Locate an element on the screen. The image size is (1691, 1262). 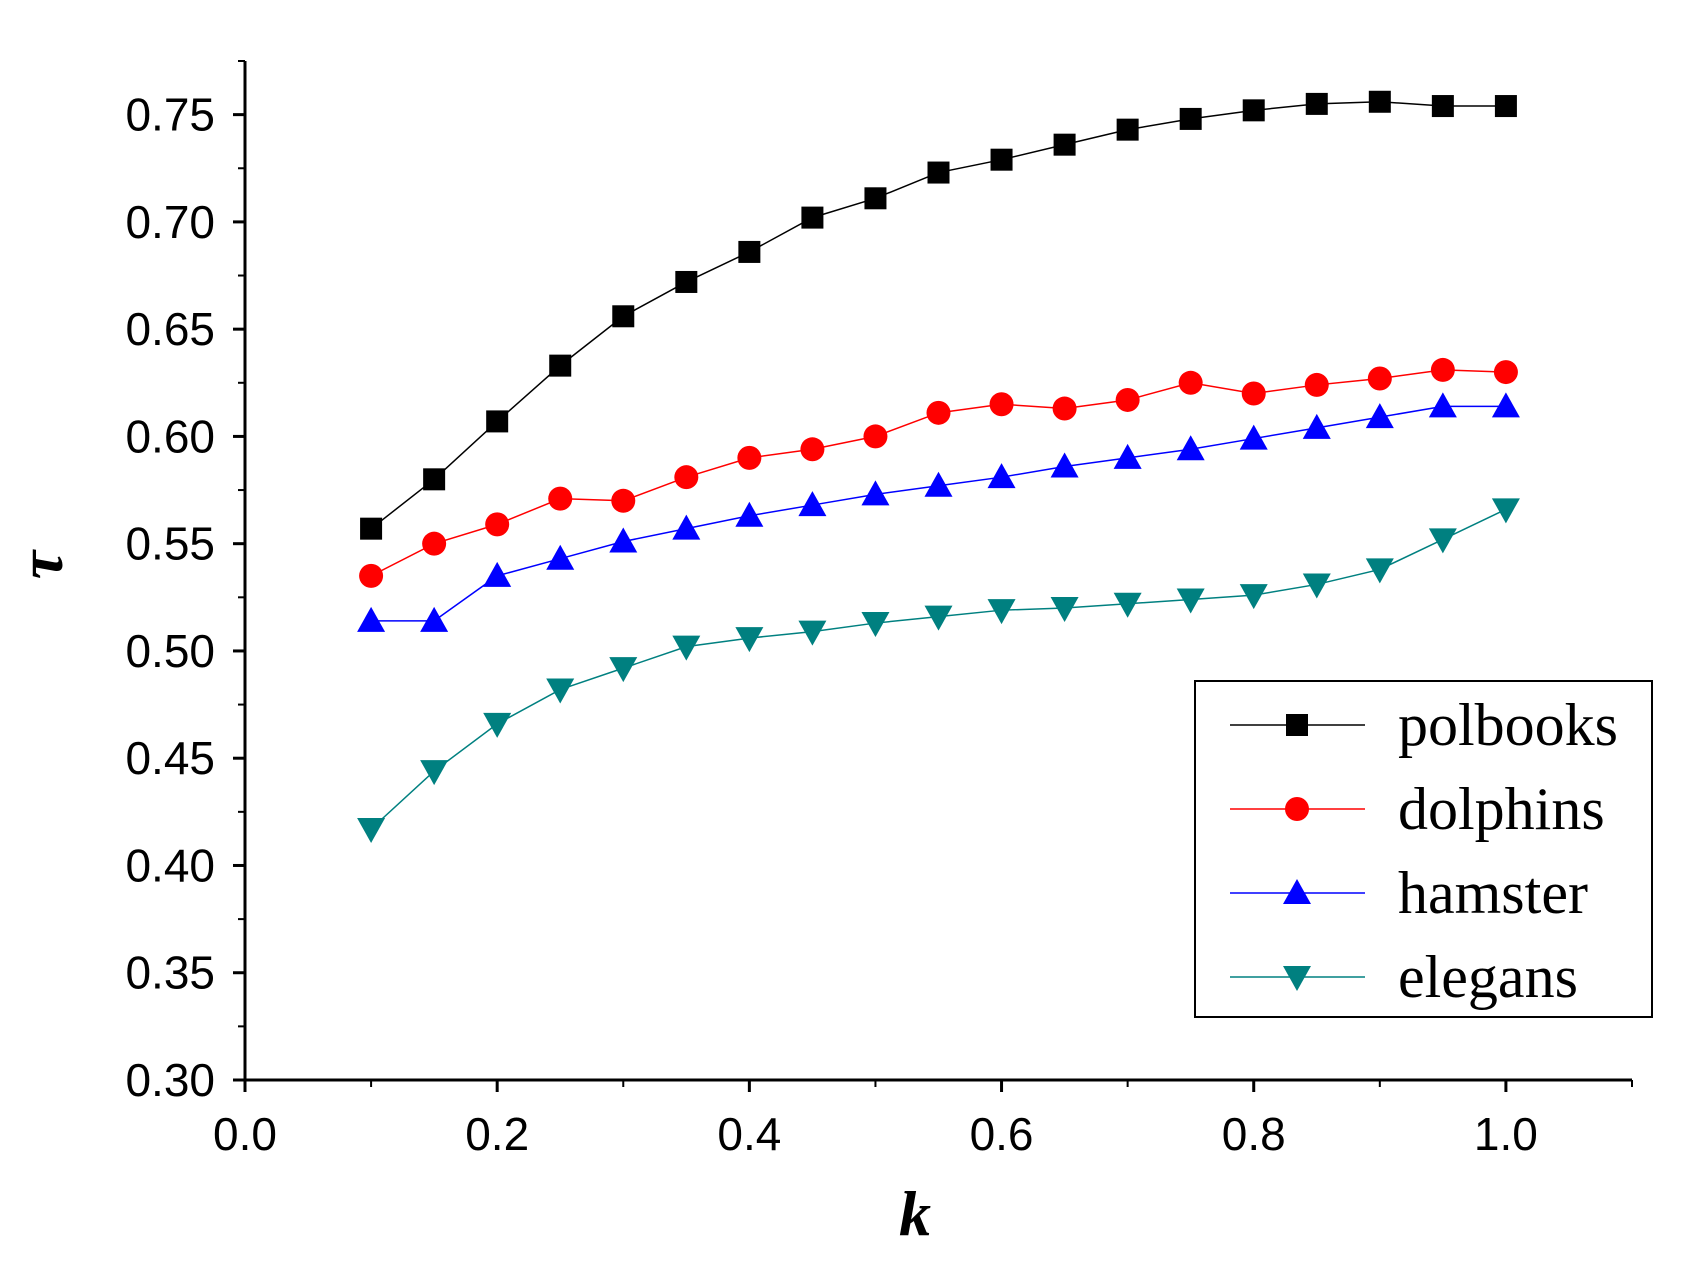
legend-label-dolphins: dolphins is located at coordinates (1501, 809).